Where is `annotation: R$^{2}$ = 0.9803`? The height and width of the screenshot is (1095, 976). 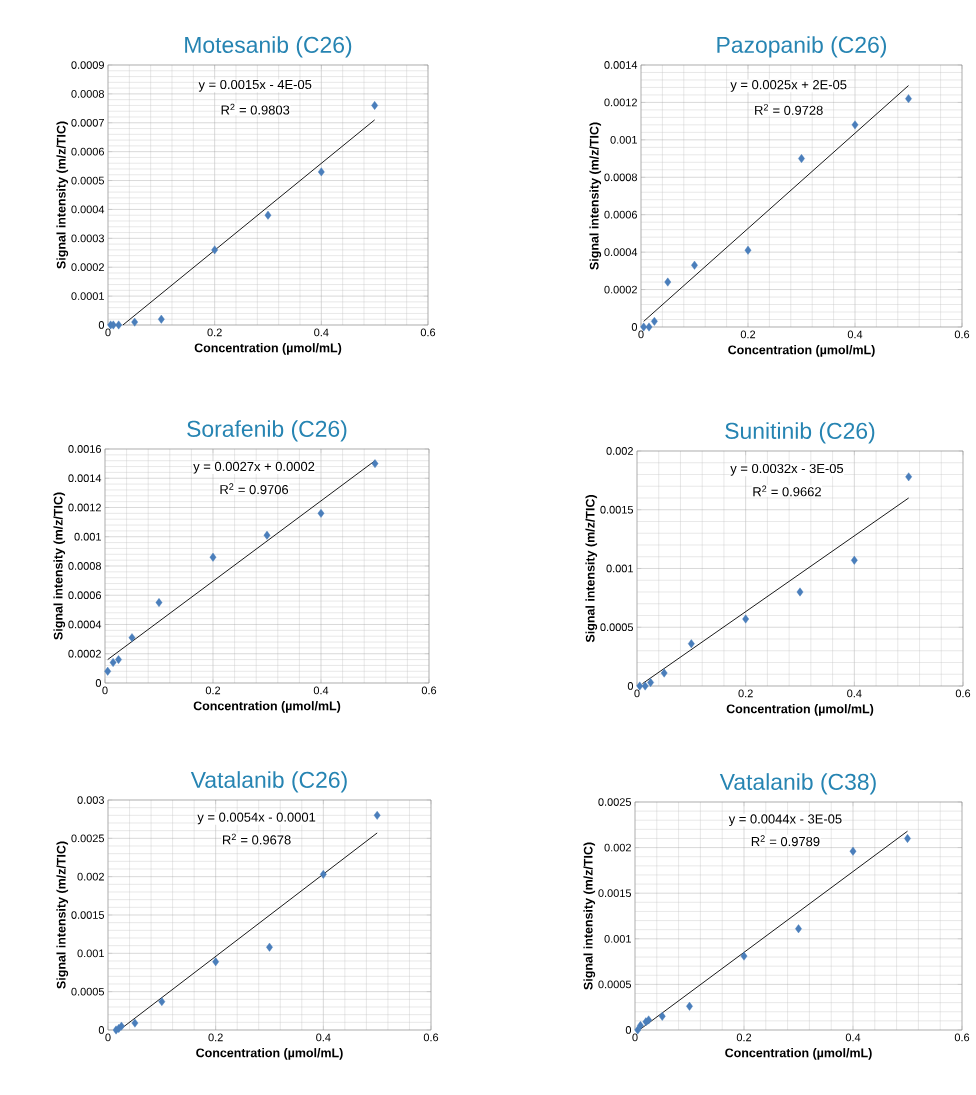 annotation: R$^{2}$ = 0.9803 is located at coordinates (255, 109).